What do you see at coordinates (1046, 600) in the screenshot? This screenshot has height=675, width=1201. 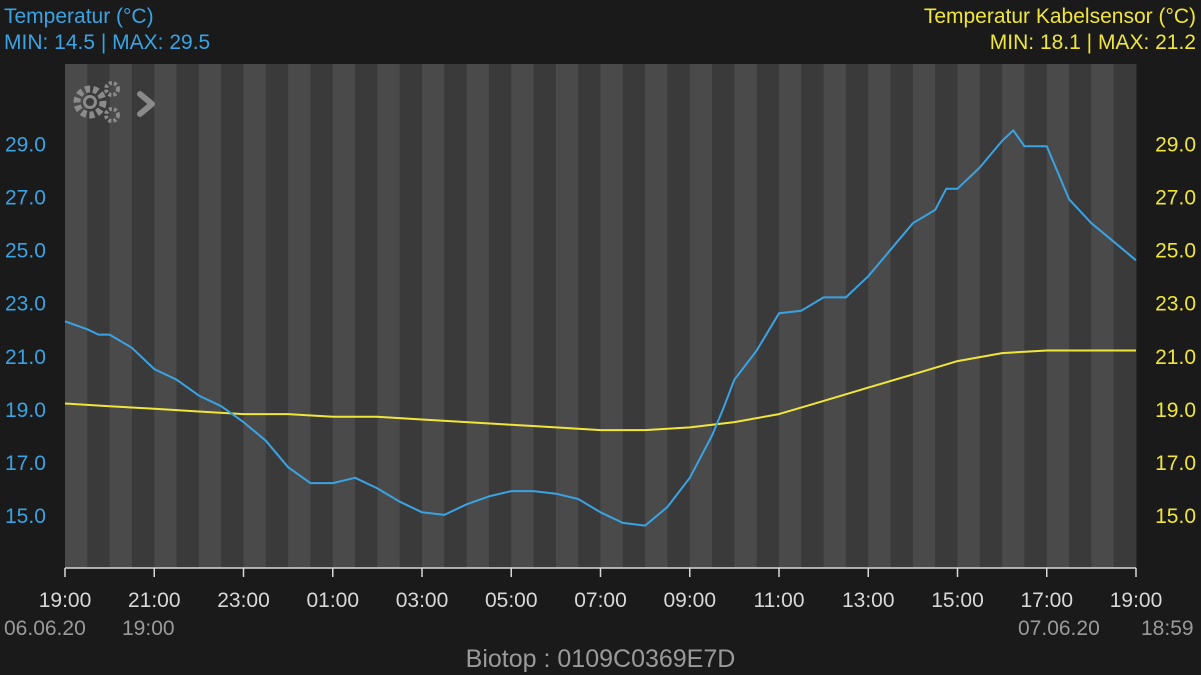 I see `x-tick-label: 17:00` at bounding box center [1046, 600].